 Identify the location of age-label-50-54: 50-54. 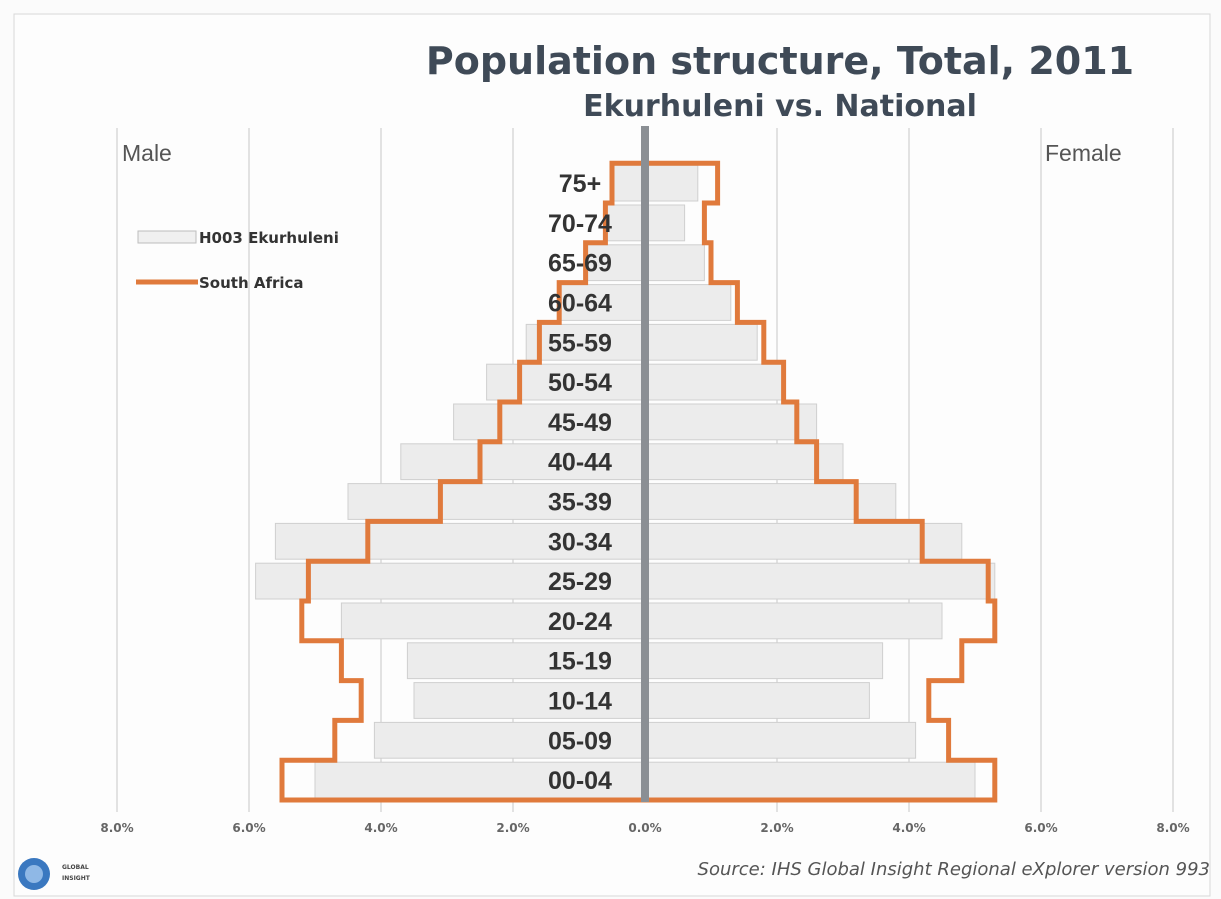
(580, 383).